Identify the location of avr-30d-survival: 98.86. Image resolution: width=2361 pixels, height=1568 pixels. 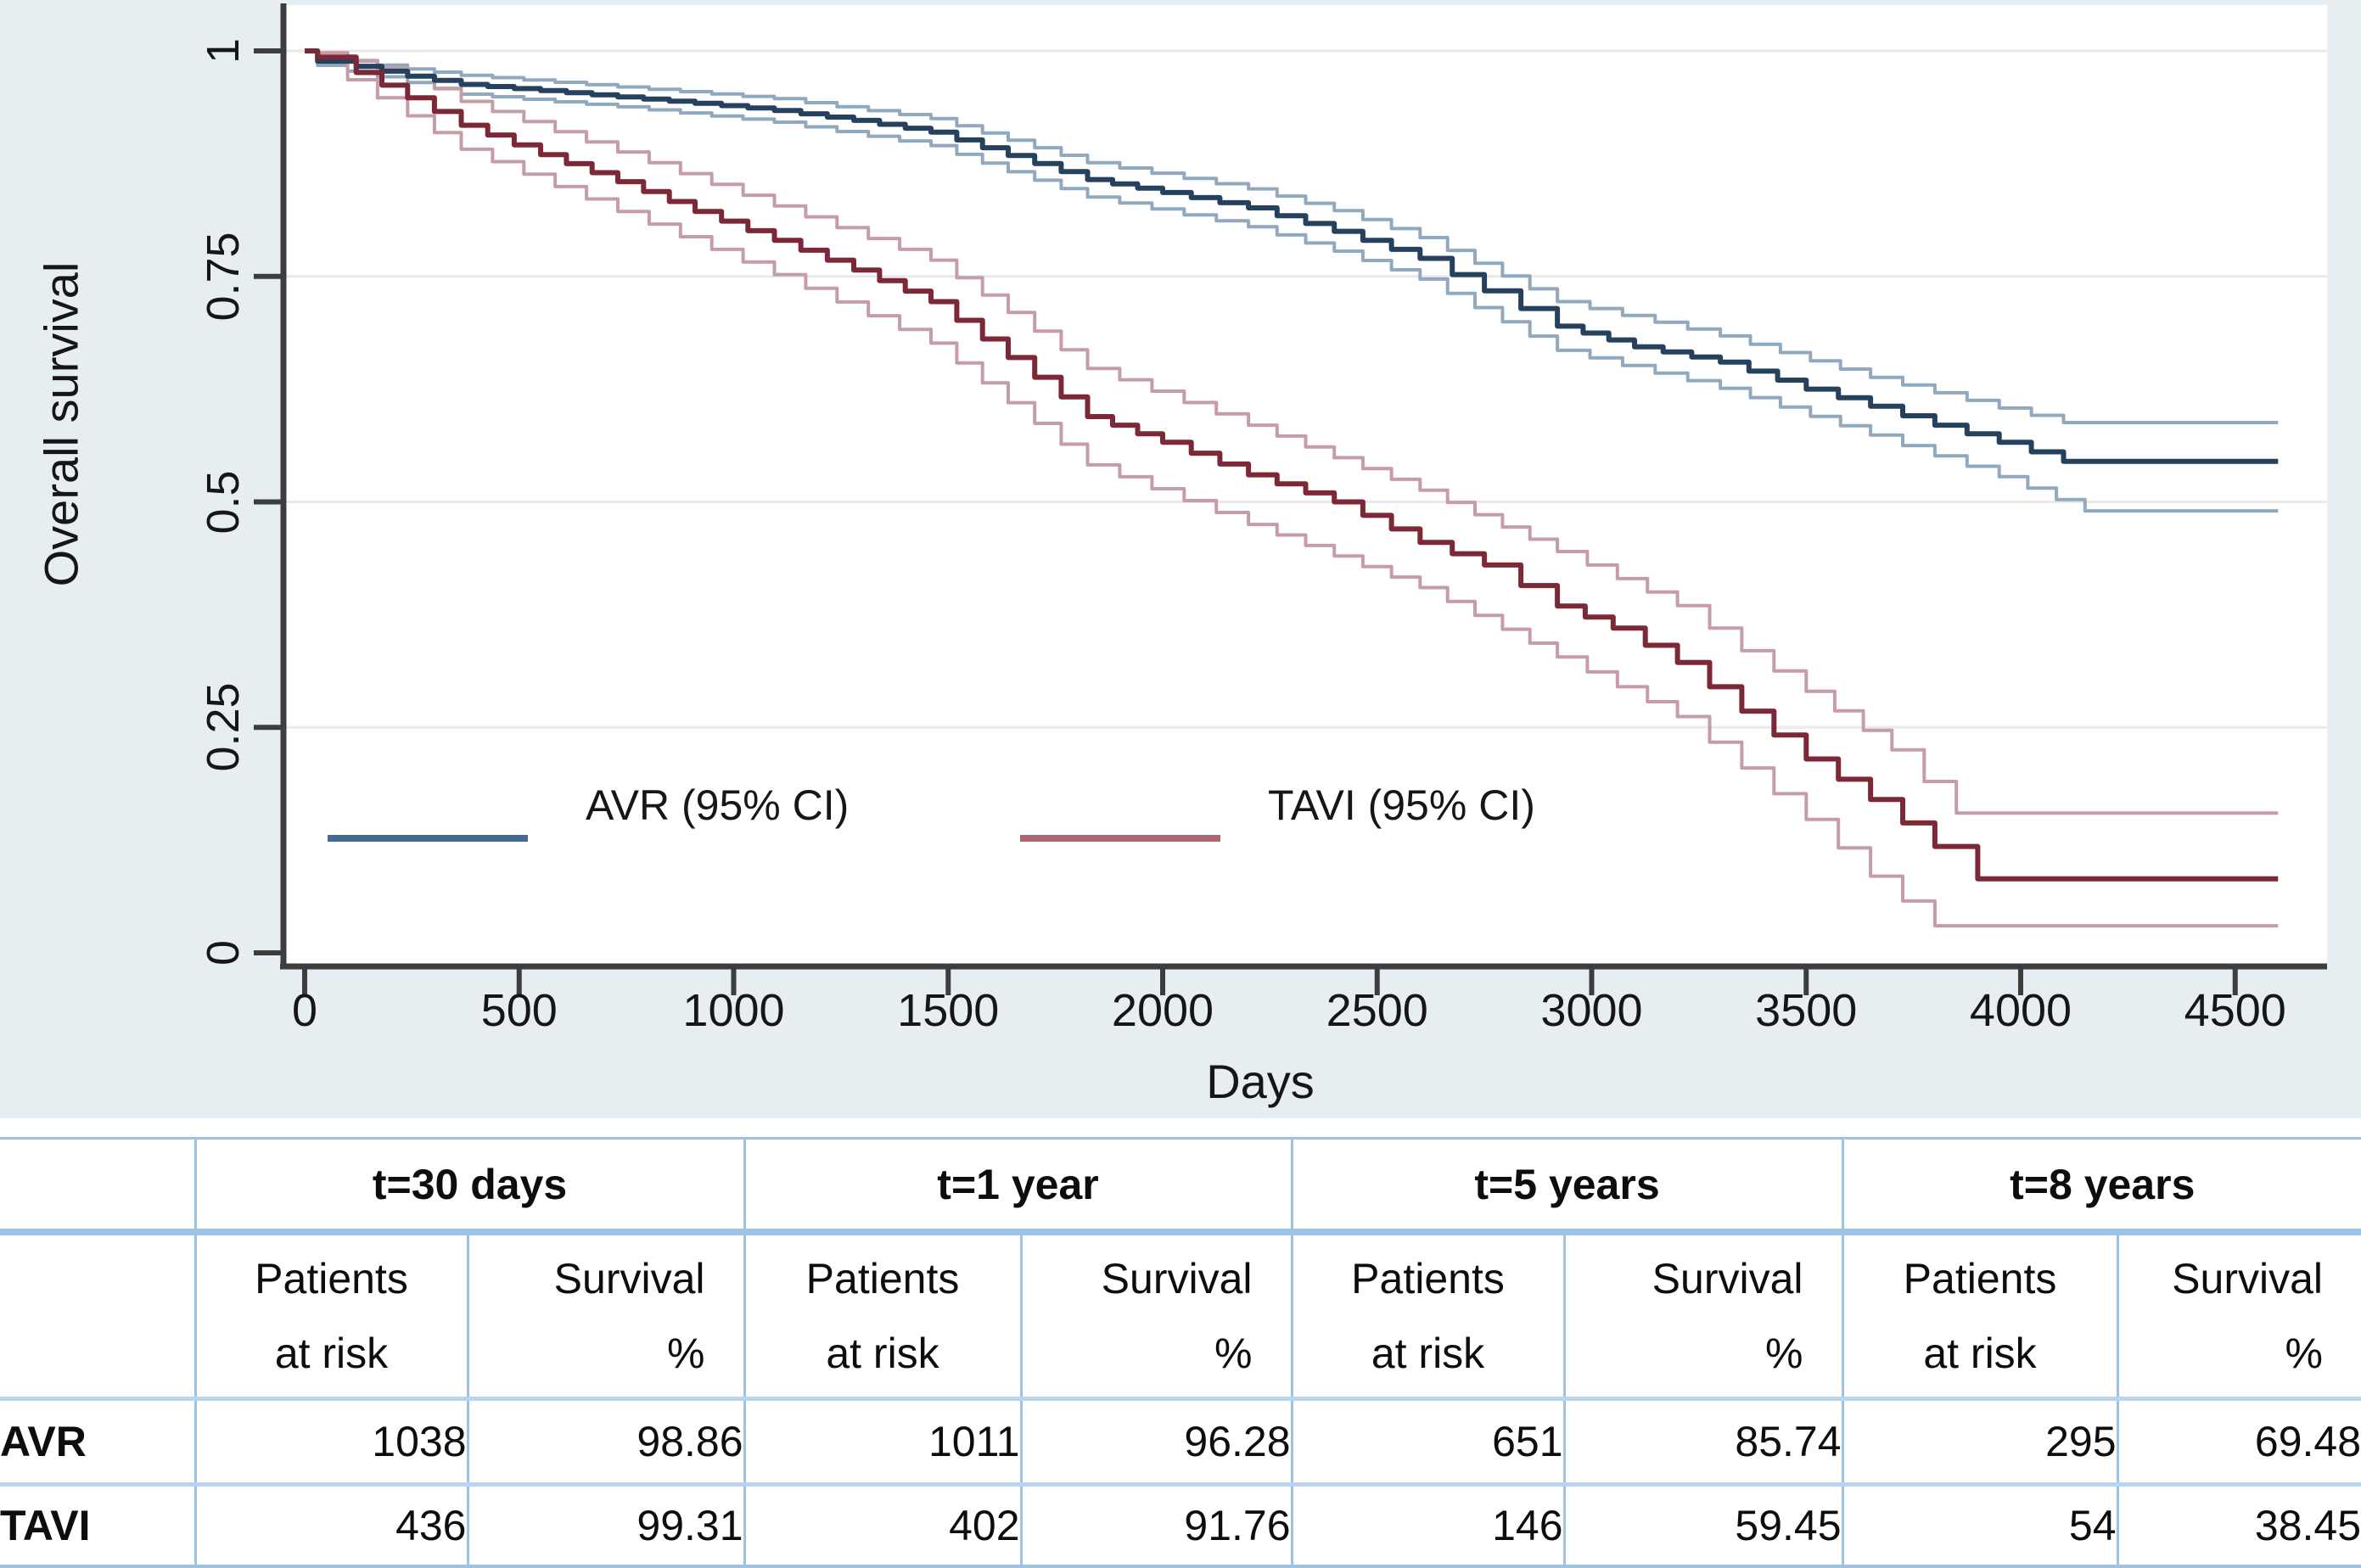
(606, 1442).